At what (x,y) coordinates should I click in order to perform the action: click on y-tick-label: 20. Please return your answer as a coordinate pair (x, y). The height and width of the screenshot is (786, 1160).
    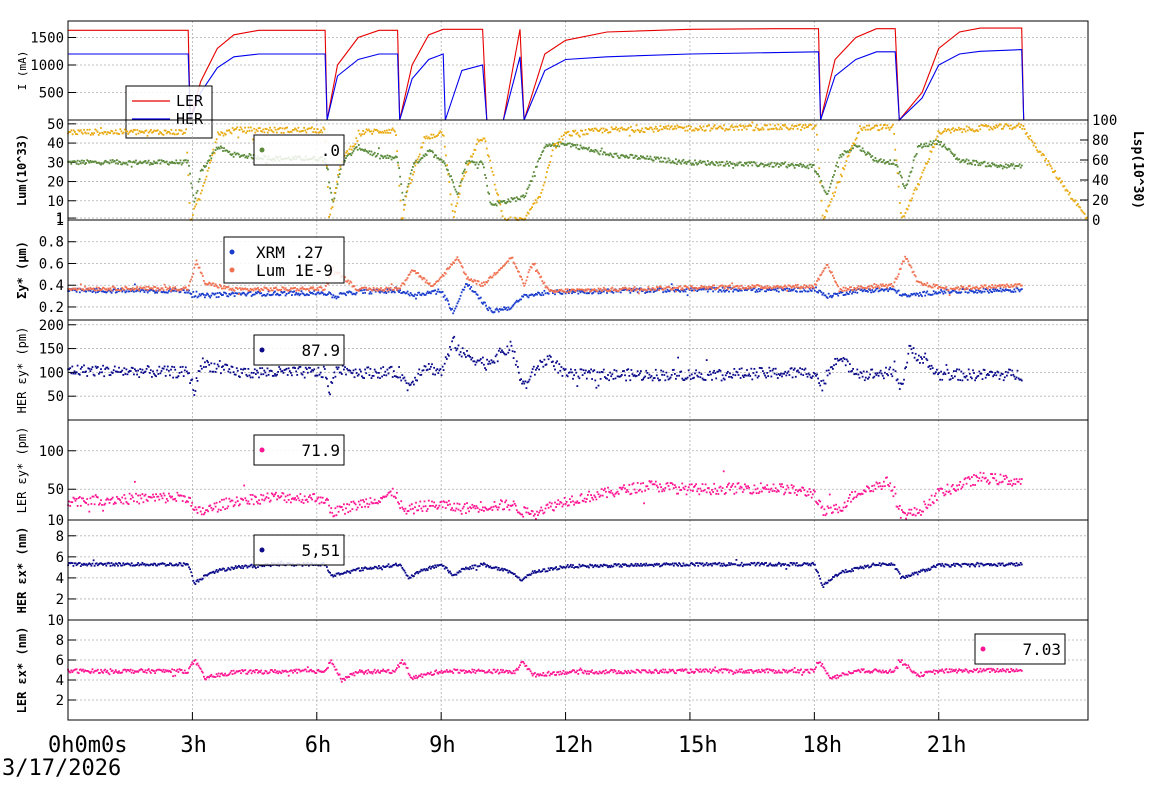
    Looking at the image, I should click on (55, 183).